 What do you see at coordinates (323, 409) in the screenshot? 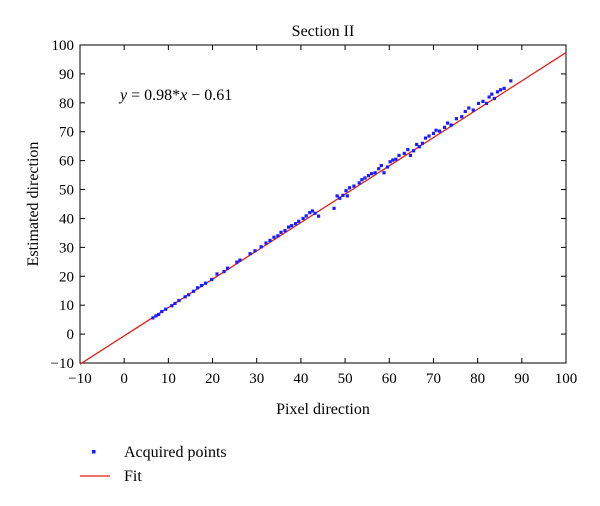
I see `x-axis-title: Pixel direction` at bounding box center [323, 409].